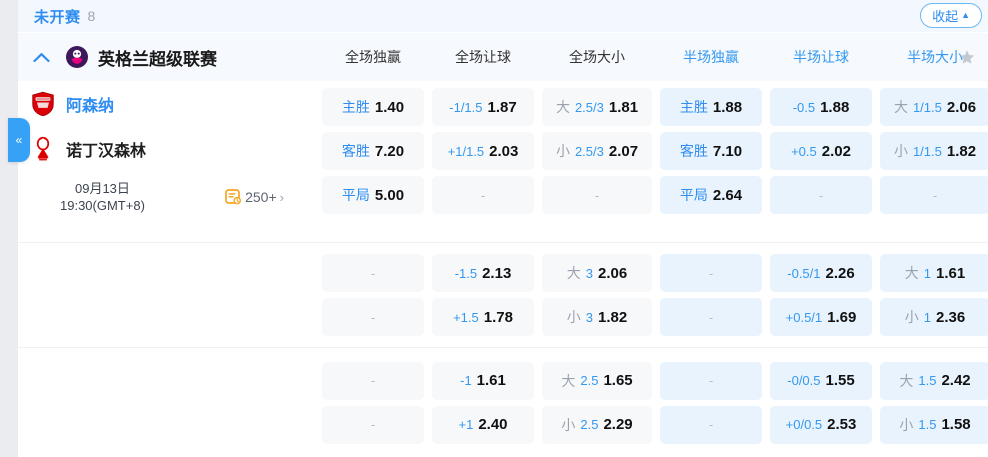 This screenshot has height=457, width=988. I want to click on odds-cell: 大 1.5 2.42, so click(934, 380).